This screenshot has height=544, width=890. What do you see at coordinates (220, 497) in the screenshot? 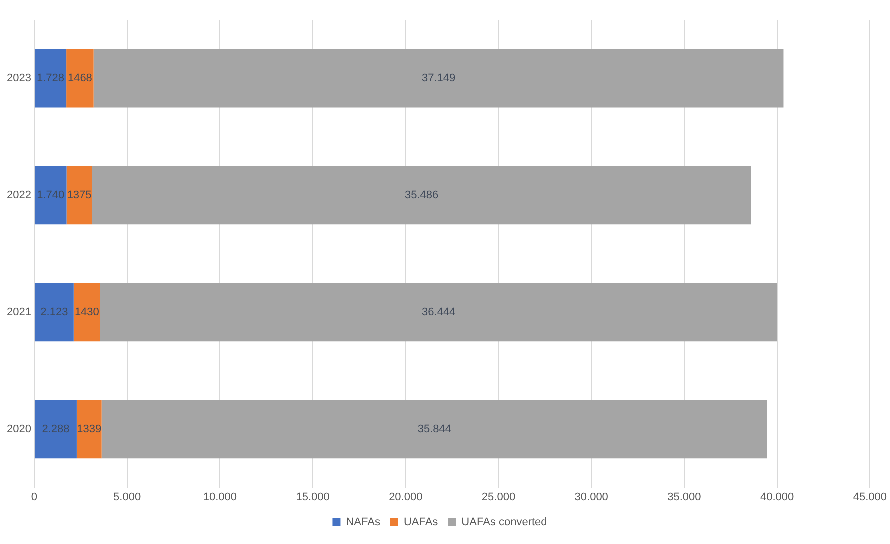
I see `x-tick-label: 10.000` at bounding box center [220, 497].